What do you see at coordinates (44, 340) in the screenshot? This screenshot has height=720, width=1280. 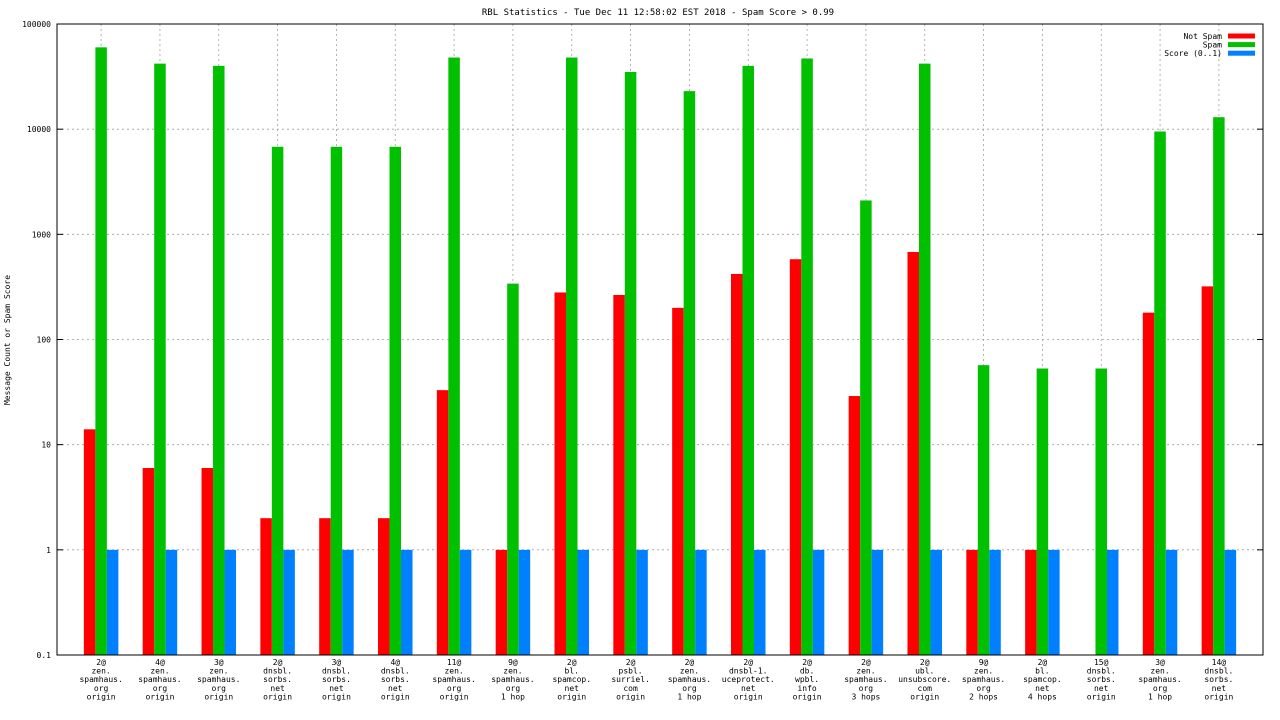 I see `y-tick-label: 100` at bounding box center [44, 340].